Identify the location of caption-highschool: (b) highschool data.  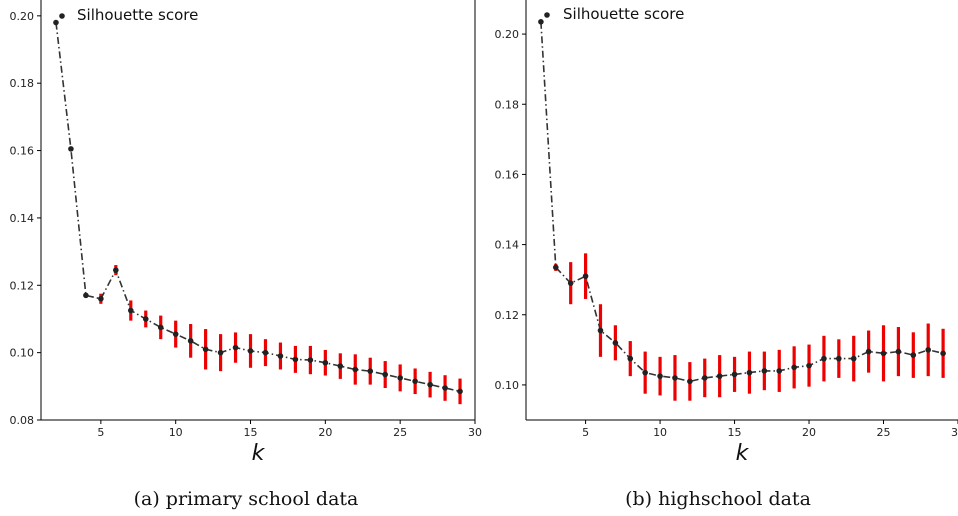
(718, 499).